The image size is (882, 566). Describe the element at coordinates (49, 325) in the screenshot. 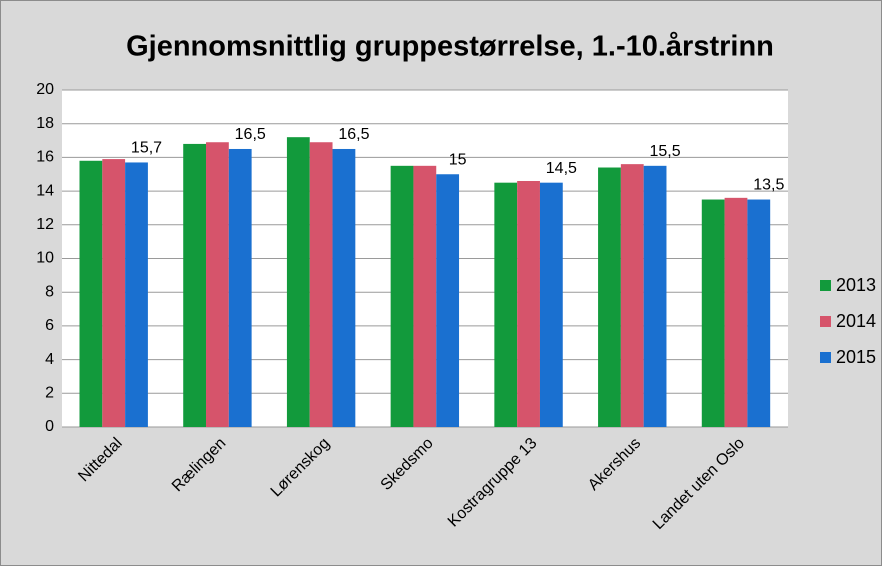

I see `y-tick-label: 6` at that location.